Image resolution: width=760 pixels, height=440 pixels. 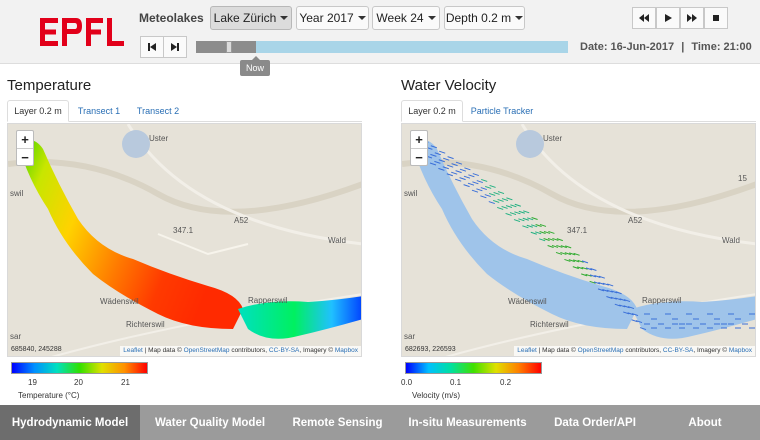 I want to click on map-label-sar: sar, so click(x=410, y=336).